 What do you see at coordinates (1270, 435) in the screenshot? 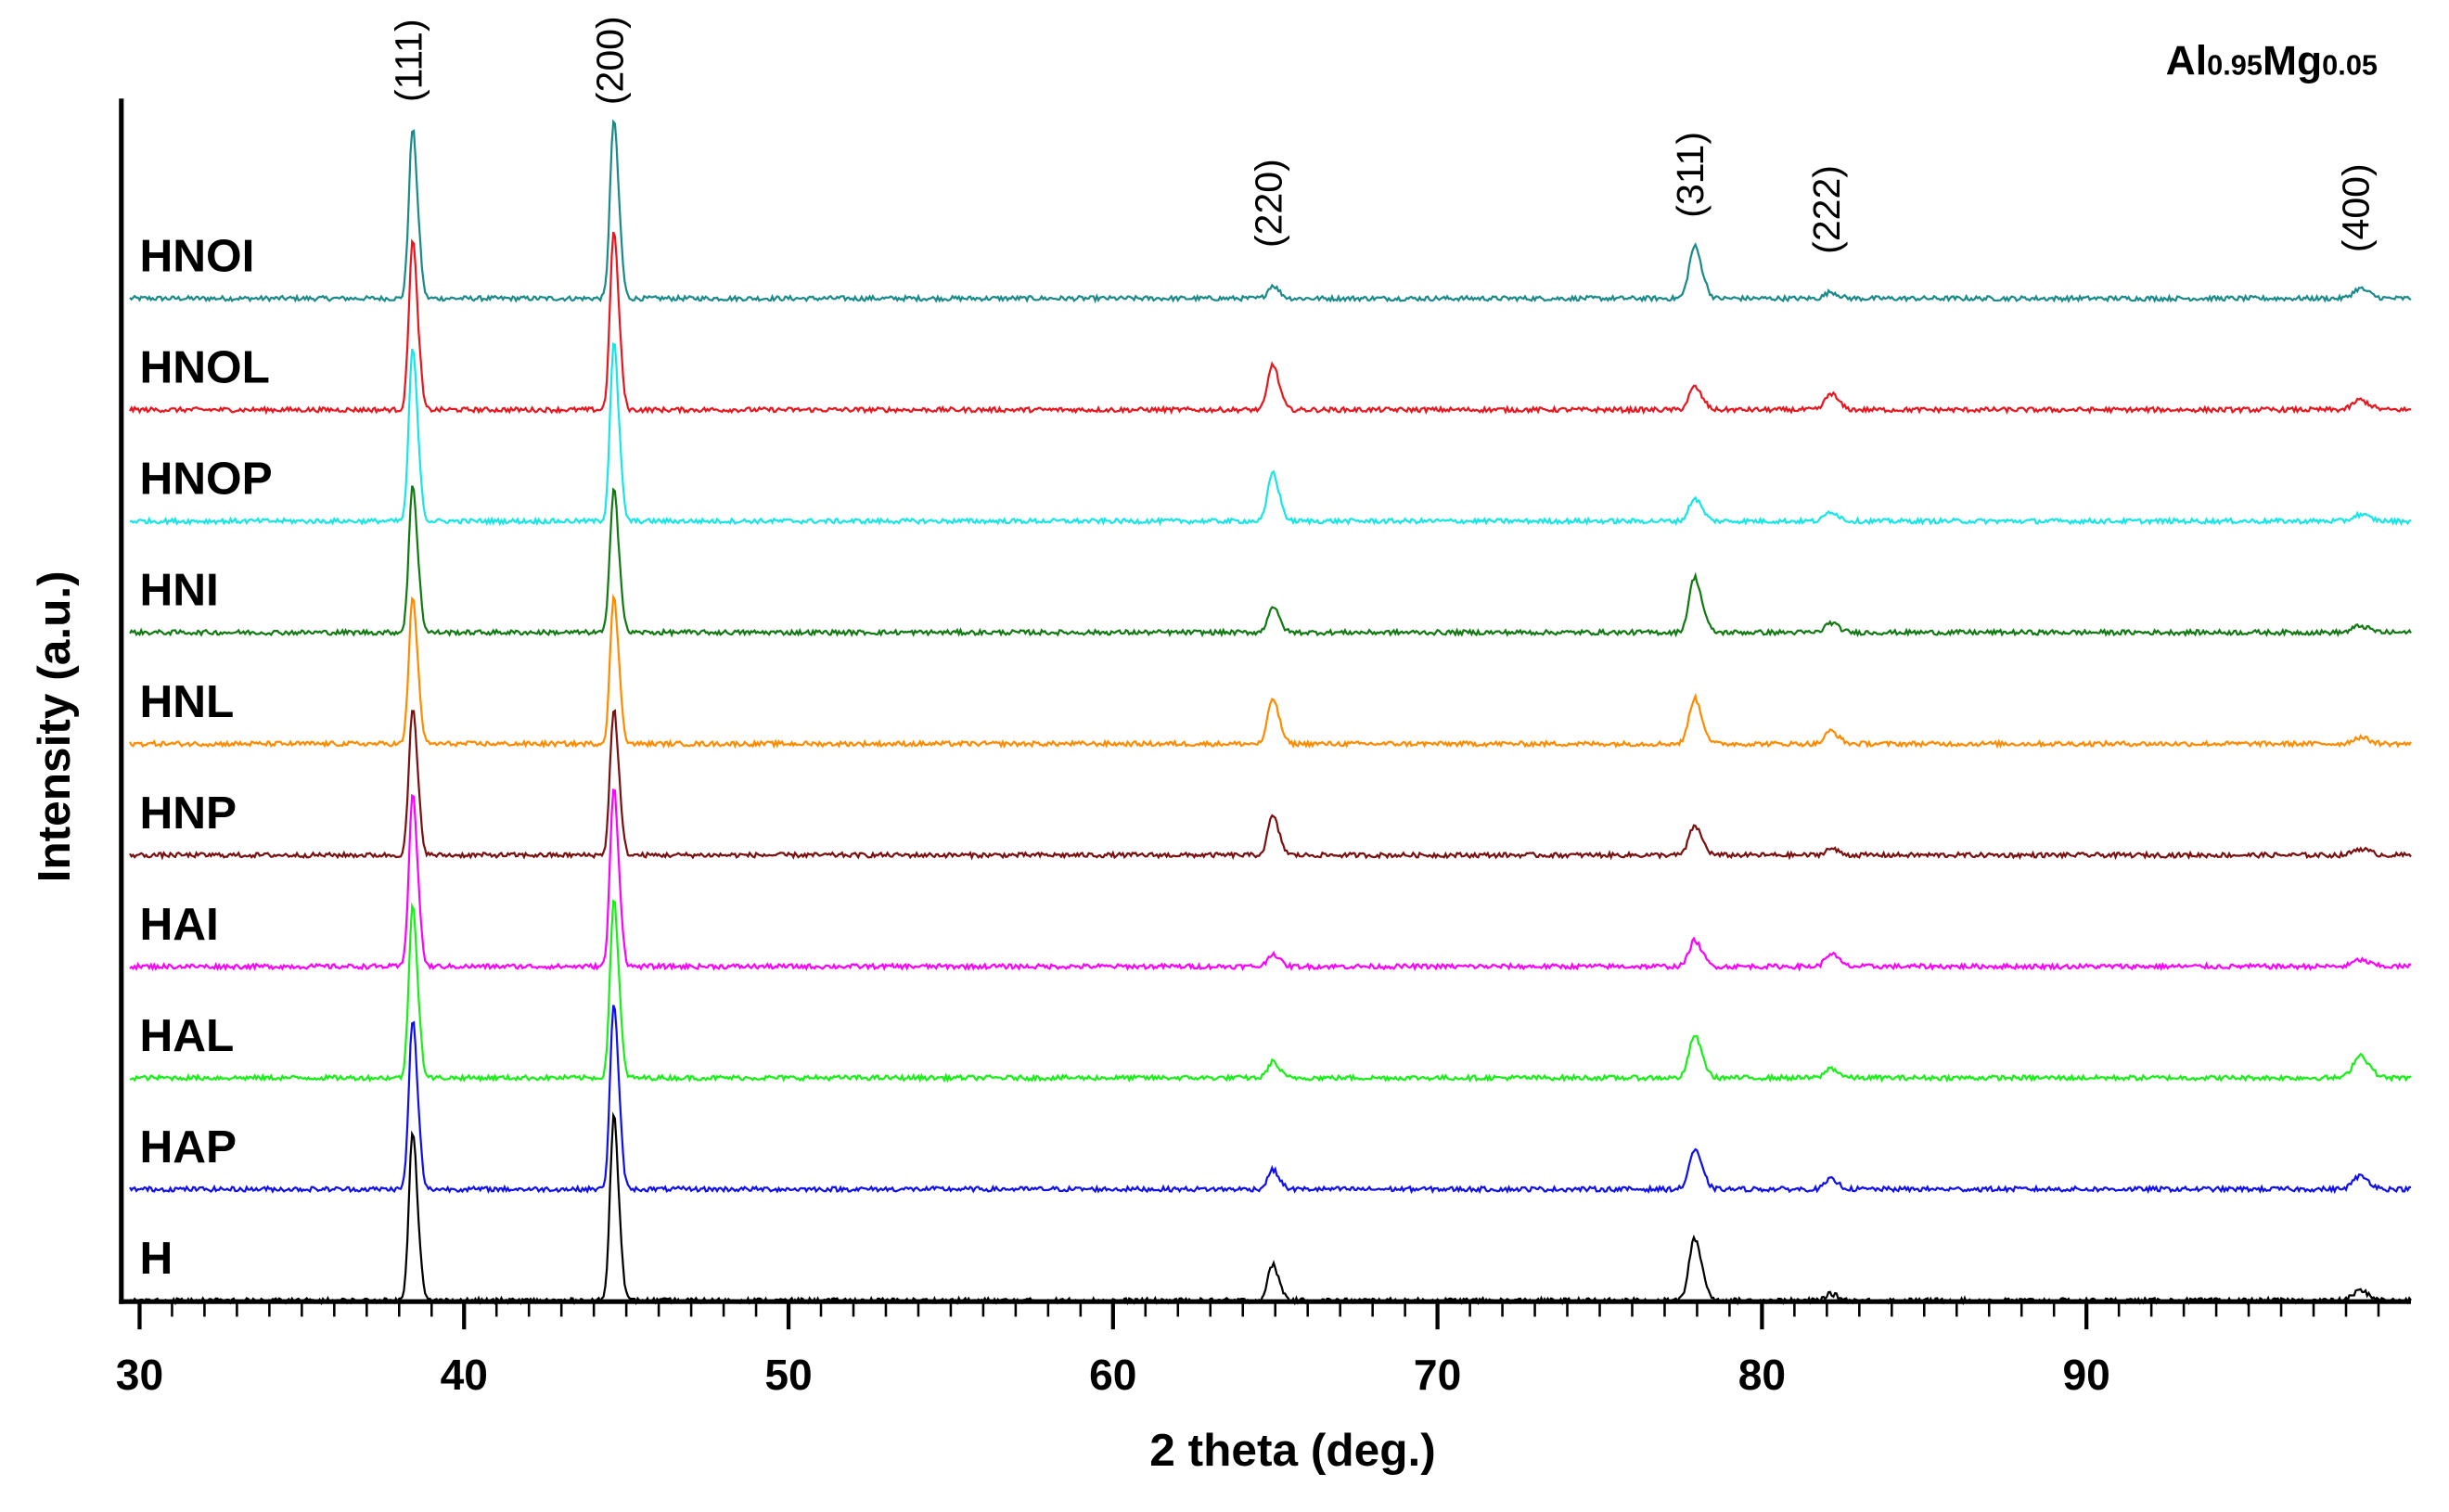
I see `series-line-hnop` at bounding box center [1270, 435].